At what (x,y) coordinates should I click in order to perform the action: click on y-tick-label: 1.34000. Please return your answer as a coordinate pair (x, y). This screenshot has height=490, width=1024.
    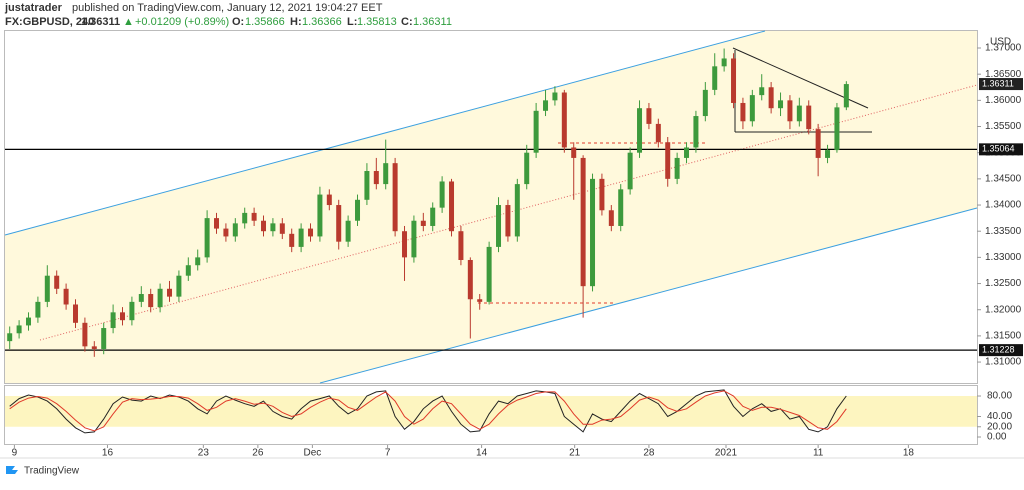
    Looking at the image, I should click on (1003, 205).